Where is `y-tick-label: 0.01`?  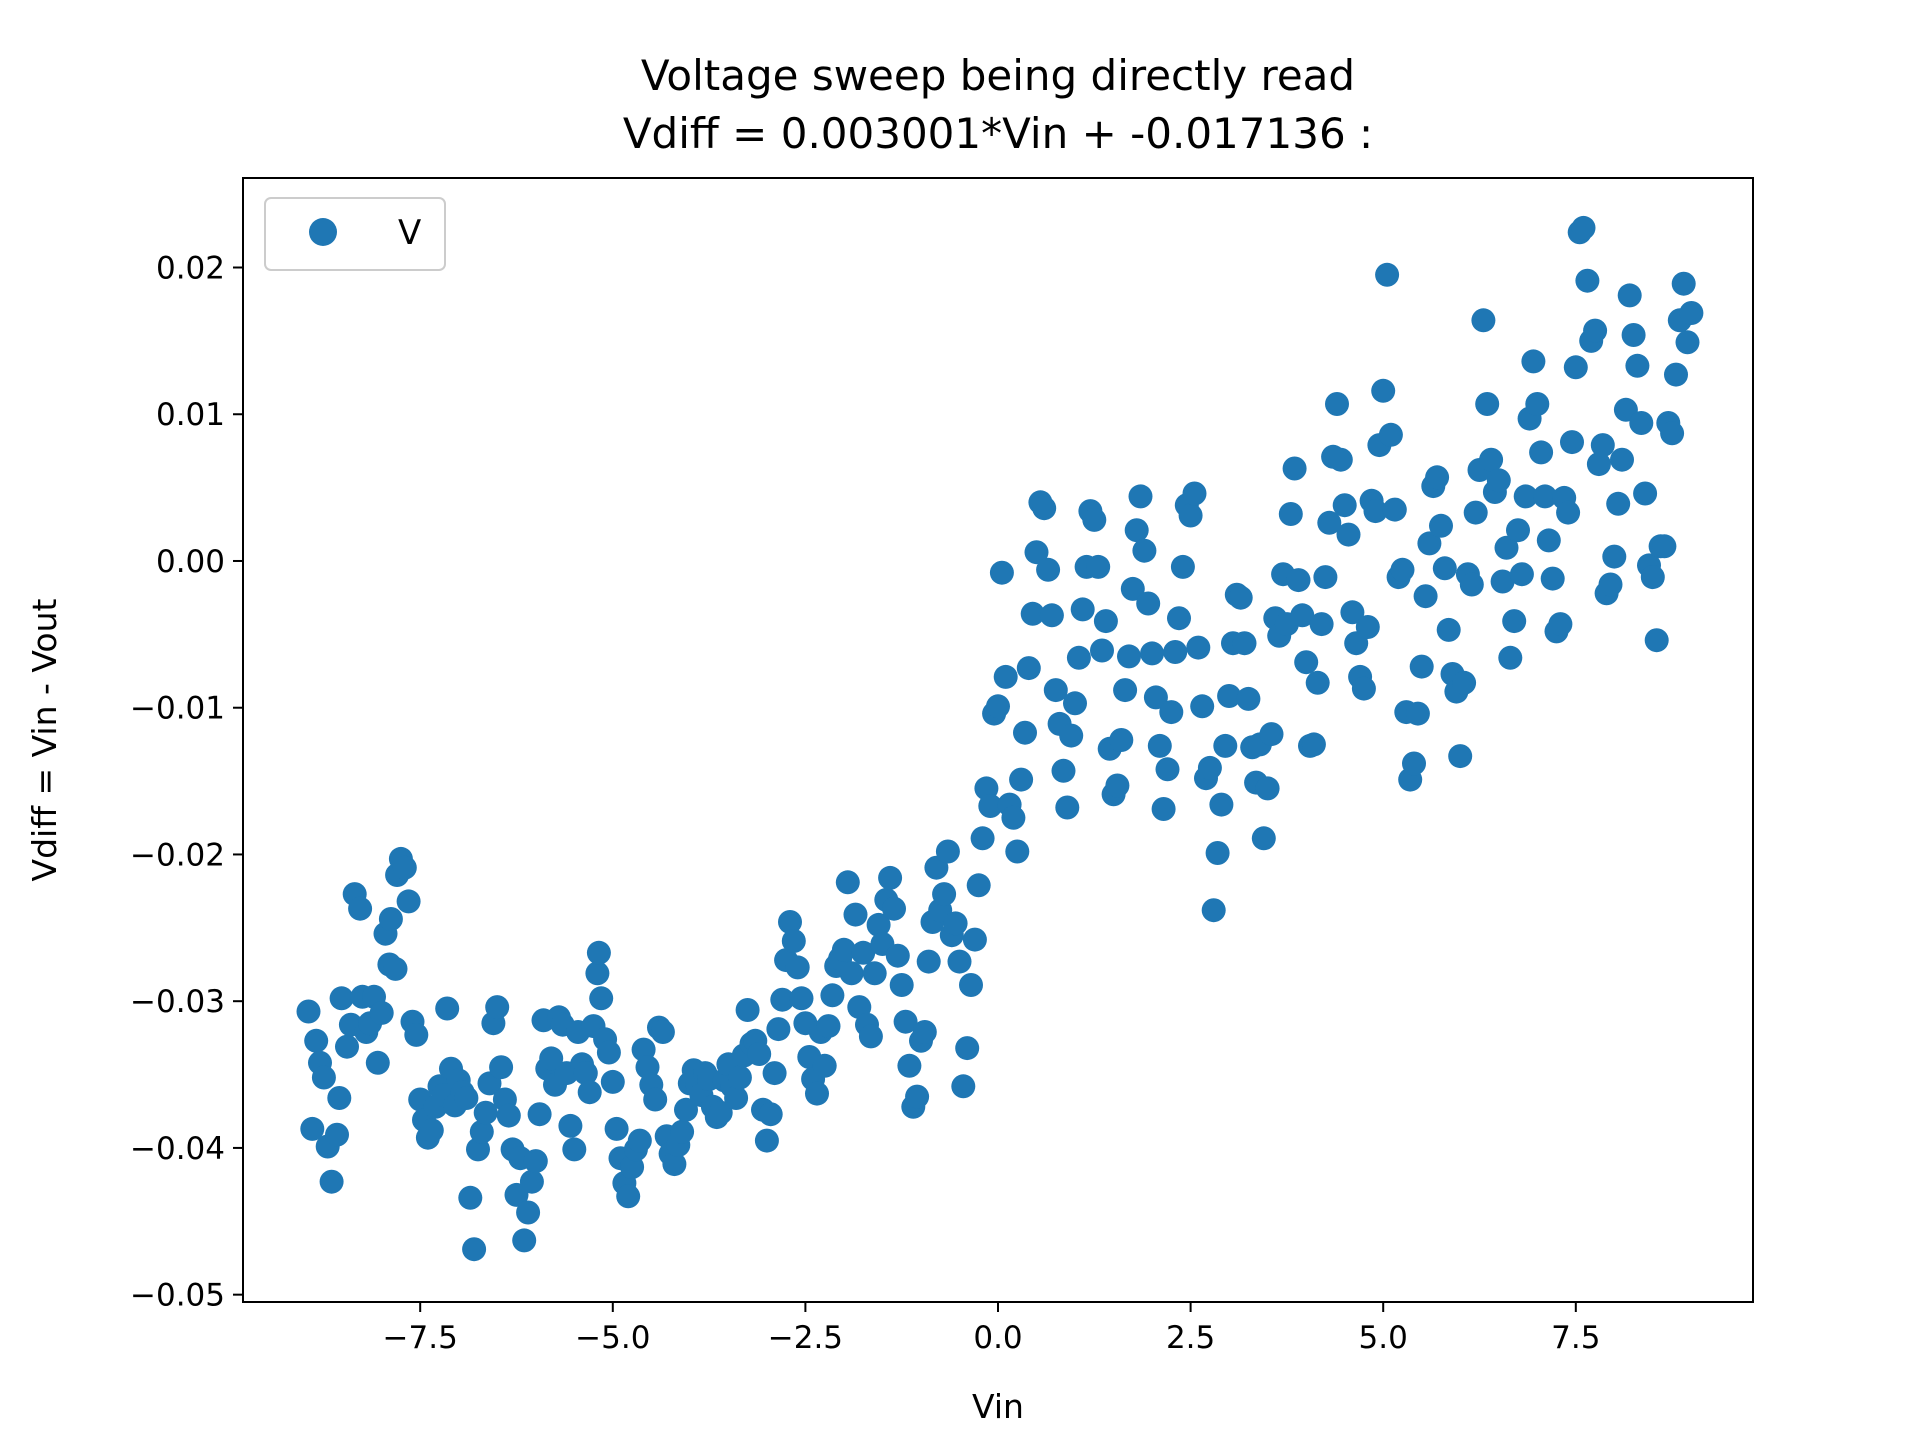 y-tick-label: 0.01 is located at coordinates (190, 415).